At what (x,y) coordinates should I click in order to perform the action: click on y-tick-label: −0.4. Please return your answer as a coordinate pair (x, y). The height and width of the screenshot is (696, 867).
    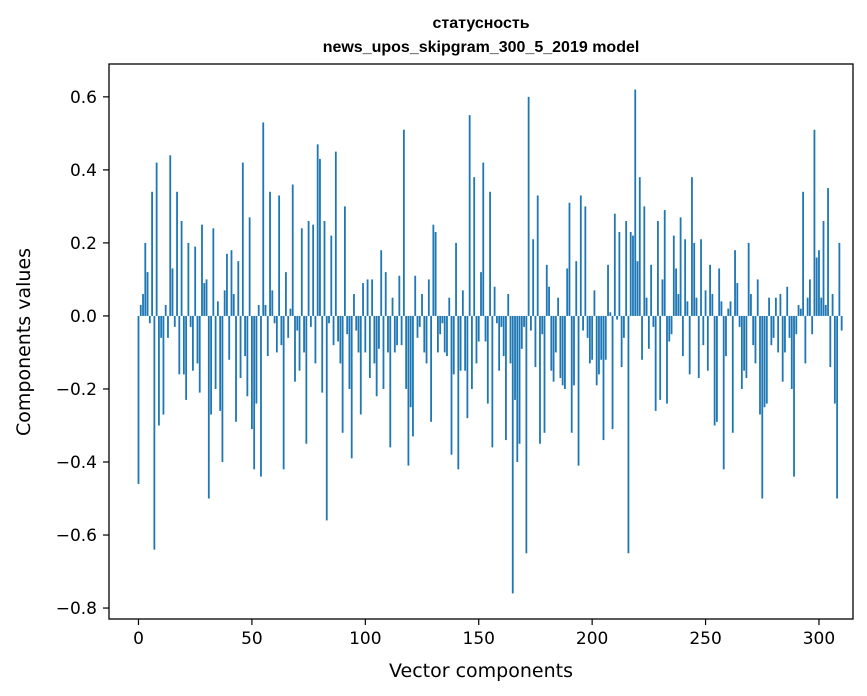
    Looking at the image, I should click on (76, 463).